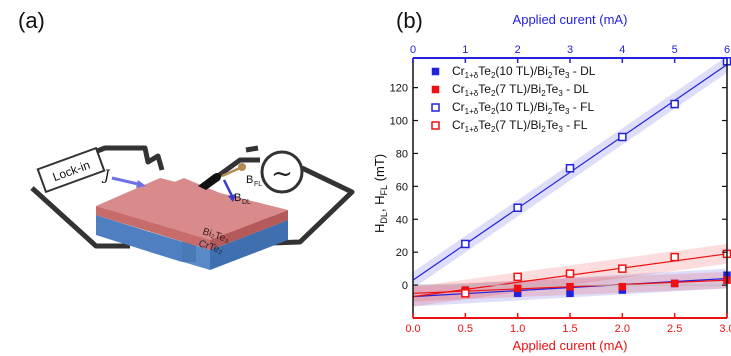 This screenshot has width=731, height=356. What do you see at coordinates (384, 190) in the screenshot?
I see `y-title-sub2: FL` at bounding box center [384, 190].